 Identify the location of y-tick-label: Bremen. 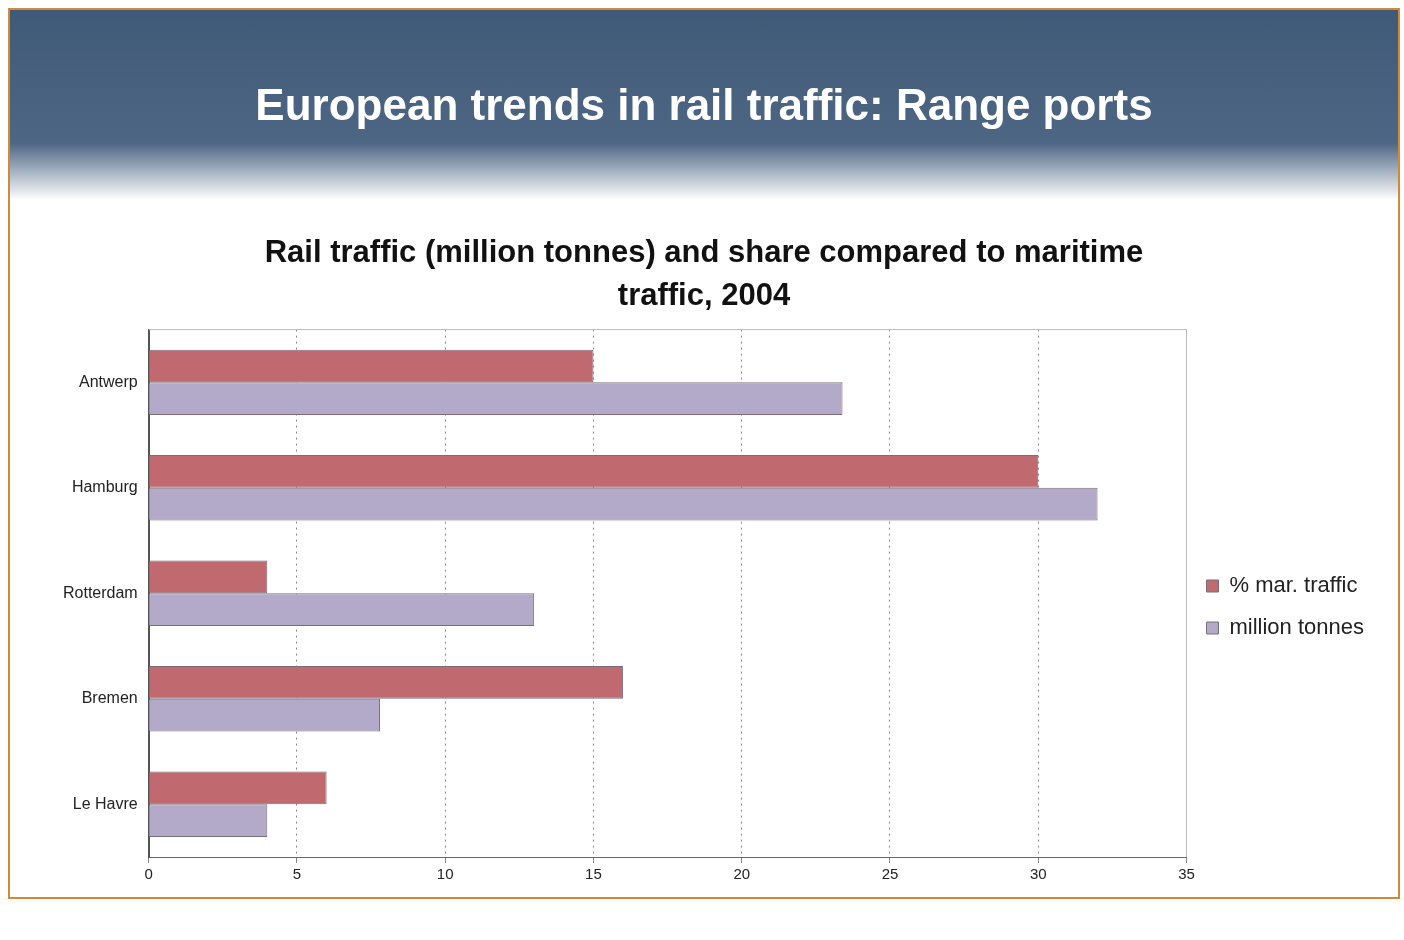
(109, 697).